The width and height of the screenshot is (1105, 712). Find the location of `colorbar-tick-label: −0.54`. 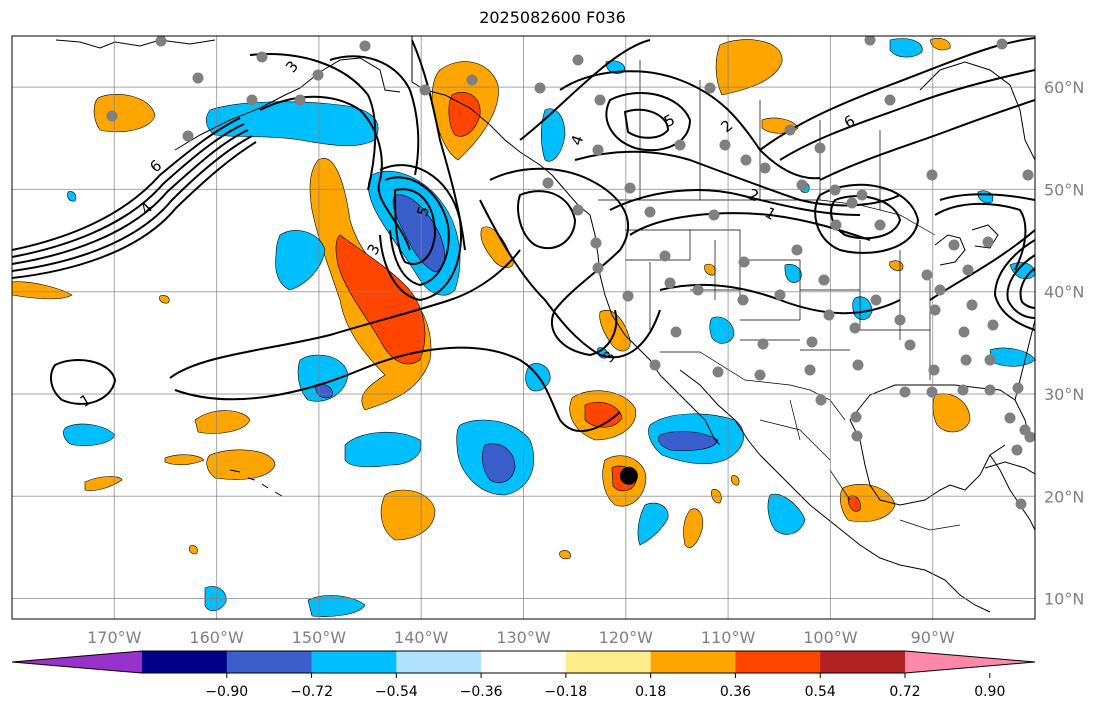

colorbar-tick-label: −0.54 is located at coordinates (396, 692).